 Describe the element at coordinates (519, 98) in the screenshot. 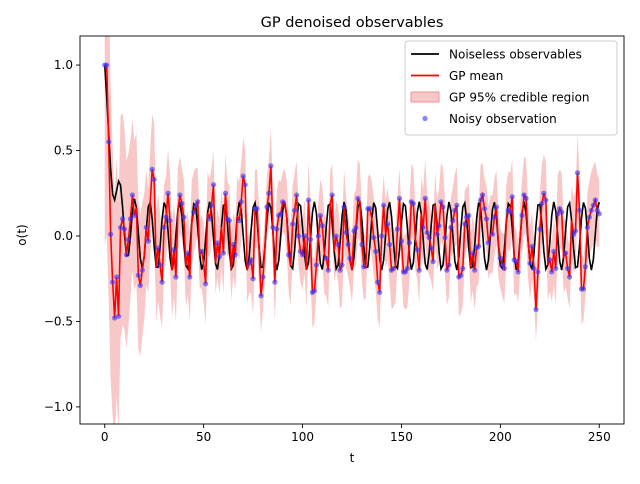

I see `legend-label-credible: GP 95% credible region` at that location.